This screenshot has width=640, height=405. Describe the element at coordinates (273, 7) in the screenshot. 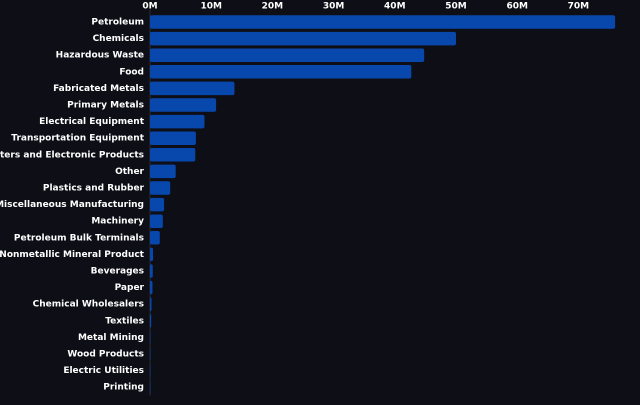

I see `x-tick-label: 20M` at that location.